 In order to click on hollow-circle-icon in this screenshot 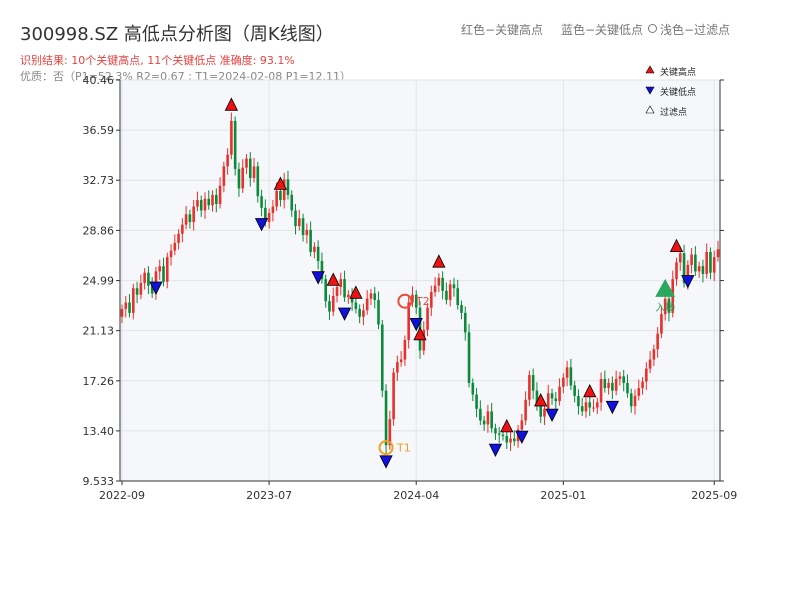, I will do `click(652, 28)`.